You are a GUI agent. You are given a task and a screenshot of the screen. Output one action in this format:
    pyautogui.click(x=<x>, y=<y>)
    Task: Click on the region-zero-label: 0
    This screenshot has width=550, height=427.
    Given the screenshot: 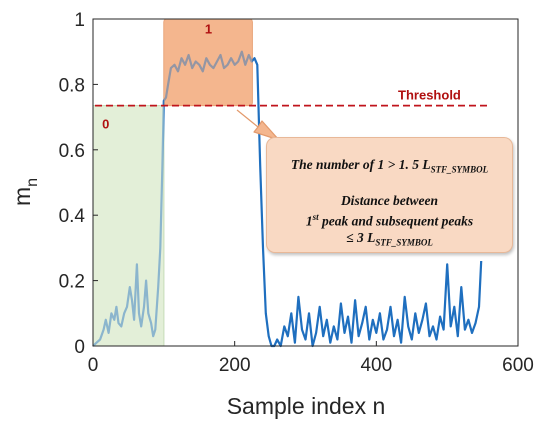 What is the action you would take?
    pyautogui.click(x=105, y=124)
    